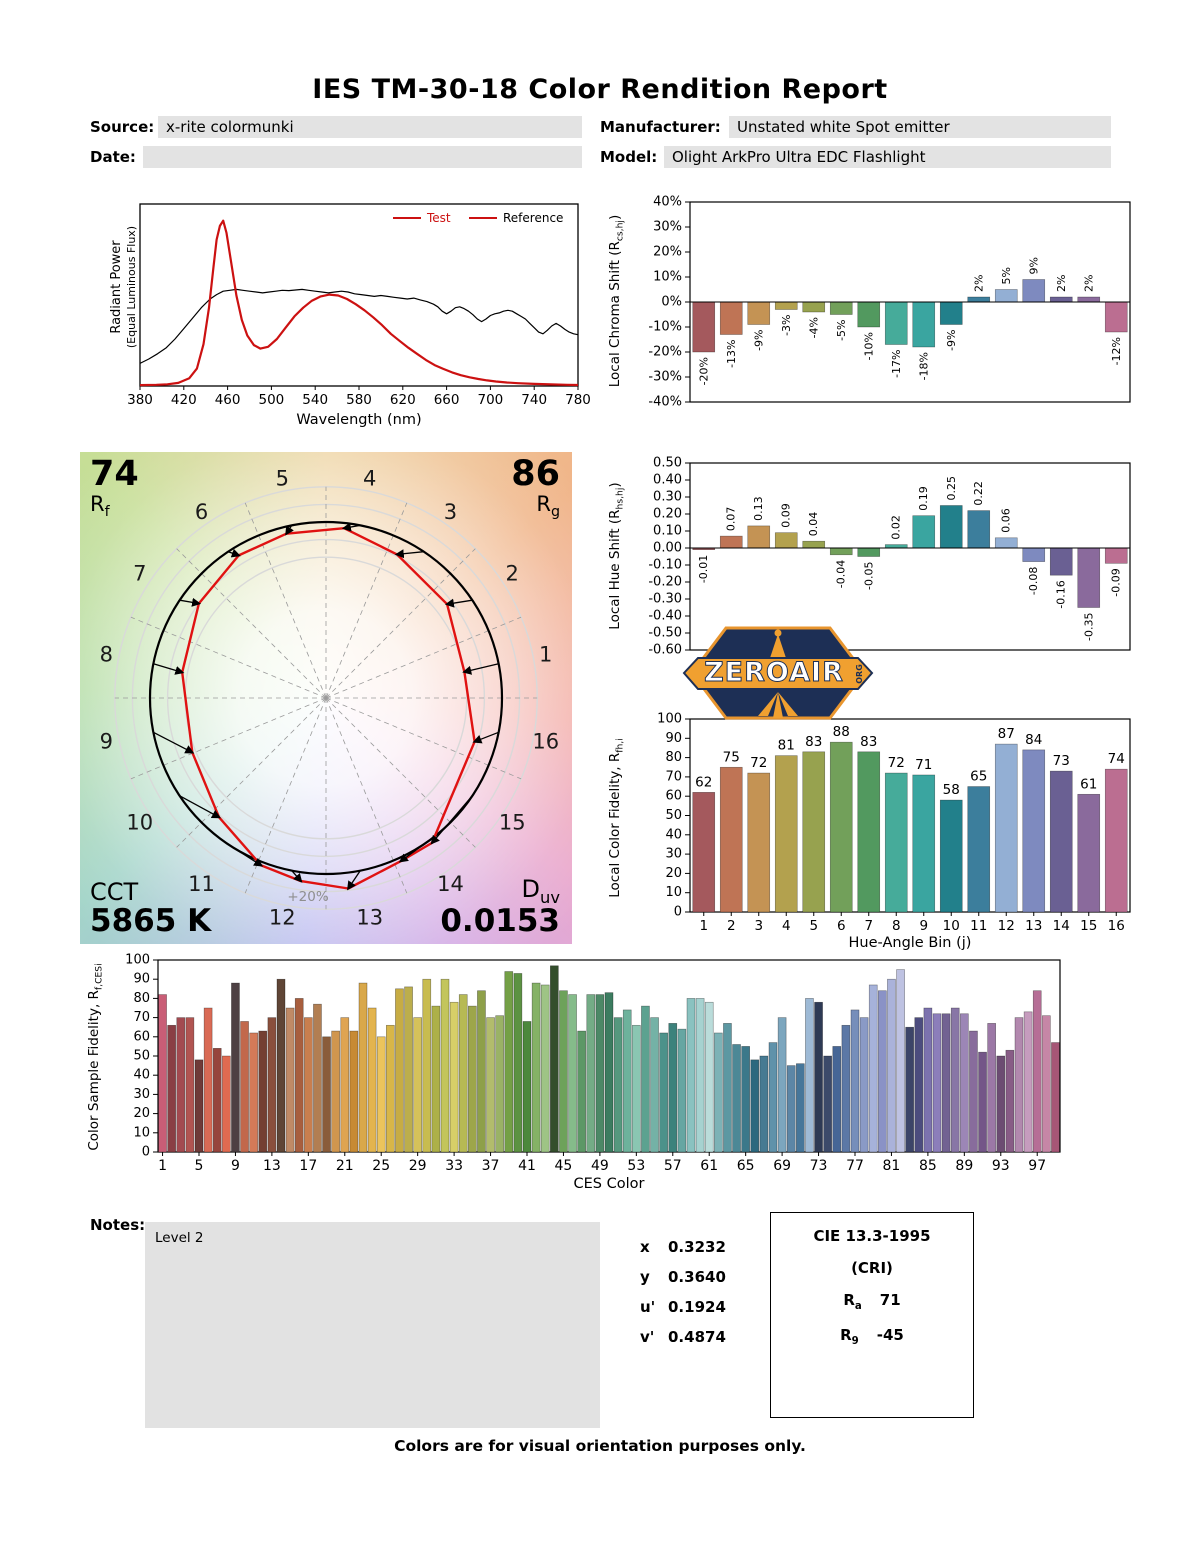 The height and width of the screenshot is (1550, 1200). I want to click on svg-text: 380, so click(140, 400).